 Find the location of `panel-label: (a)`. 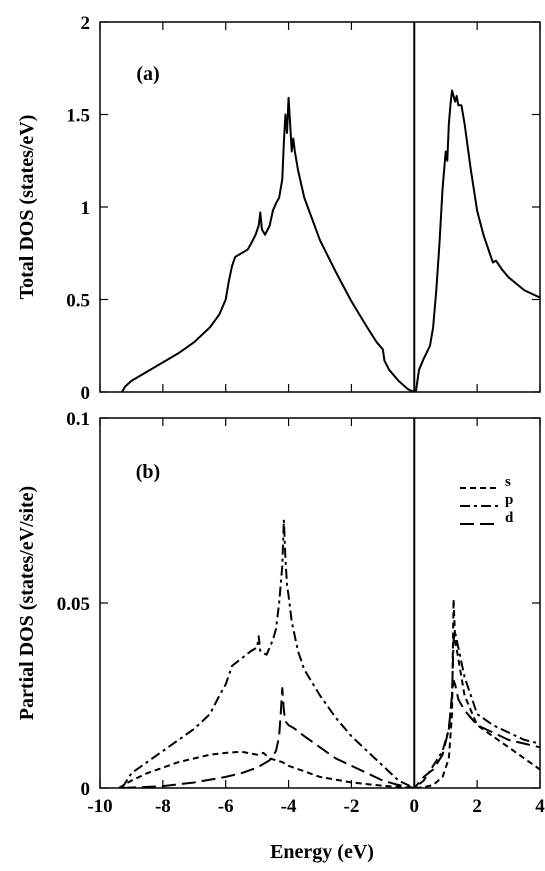

panel-label: (a) is located at coordinates (147, 74).